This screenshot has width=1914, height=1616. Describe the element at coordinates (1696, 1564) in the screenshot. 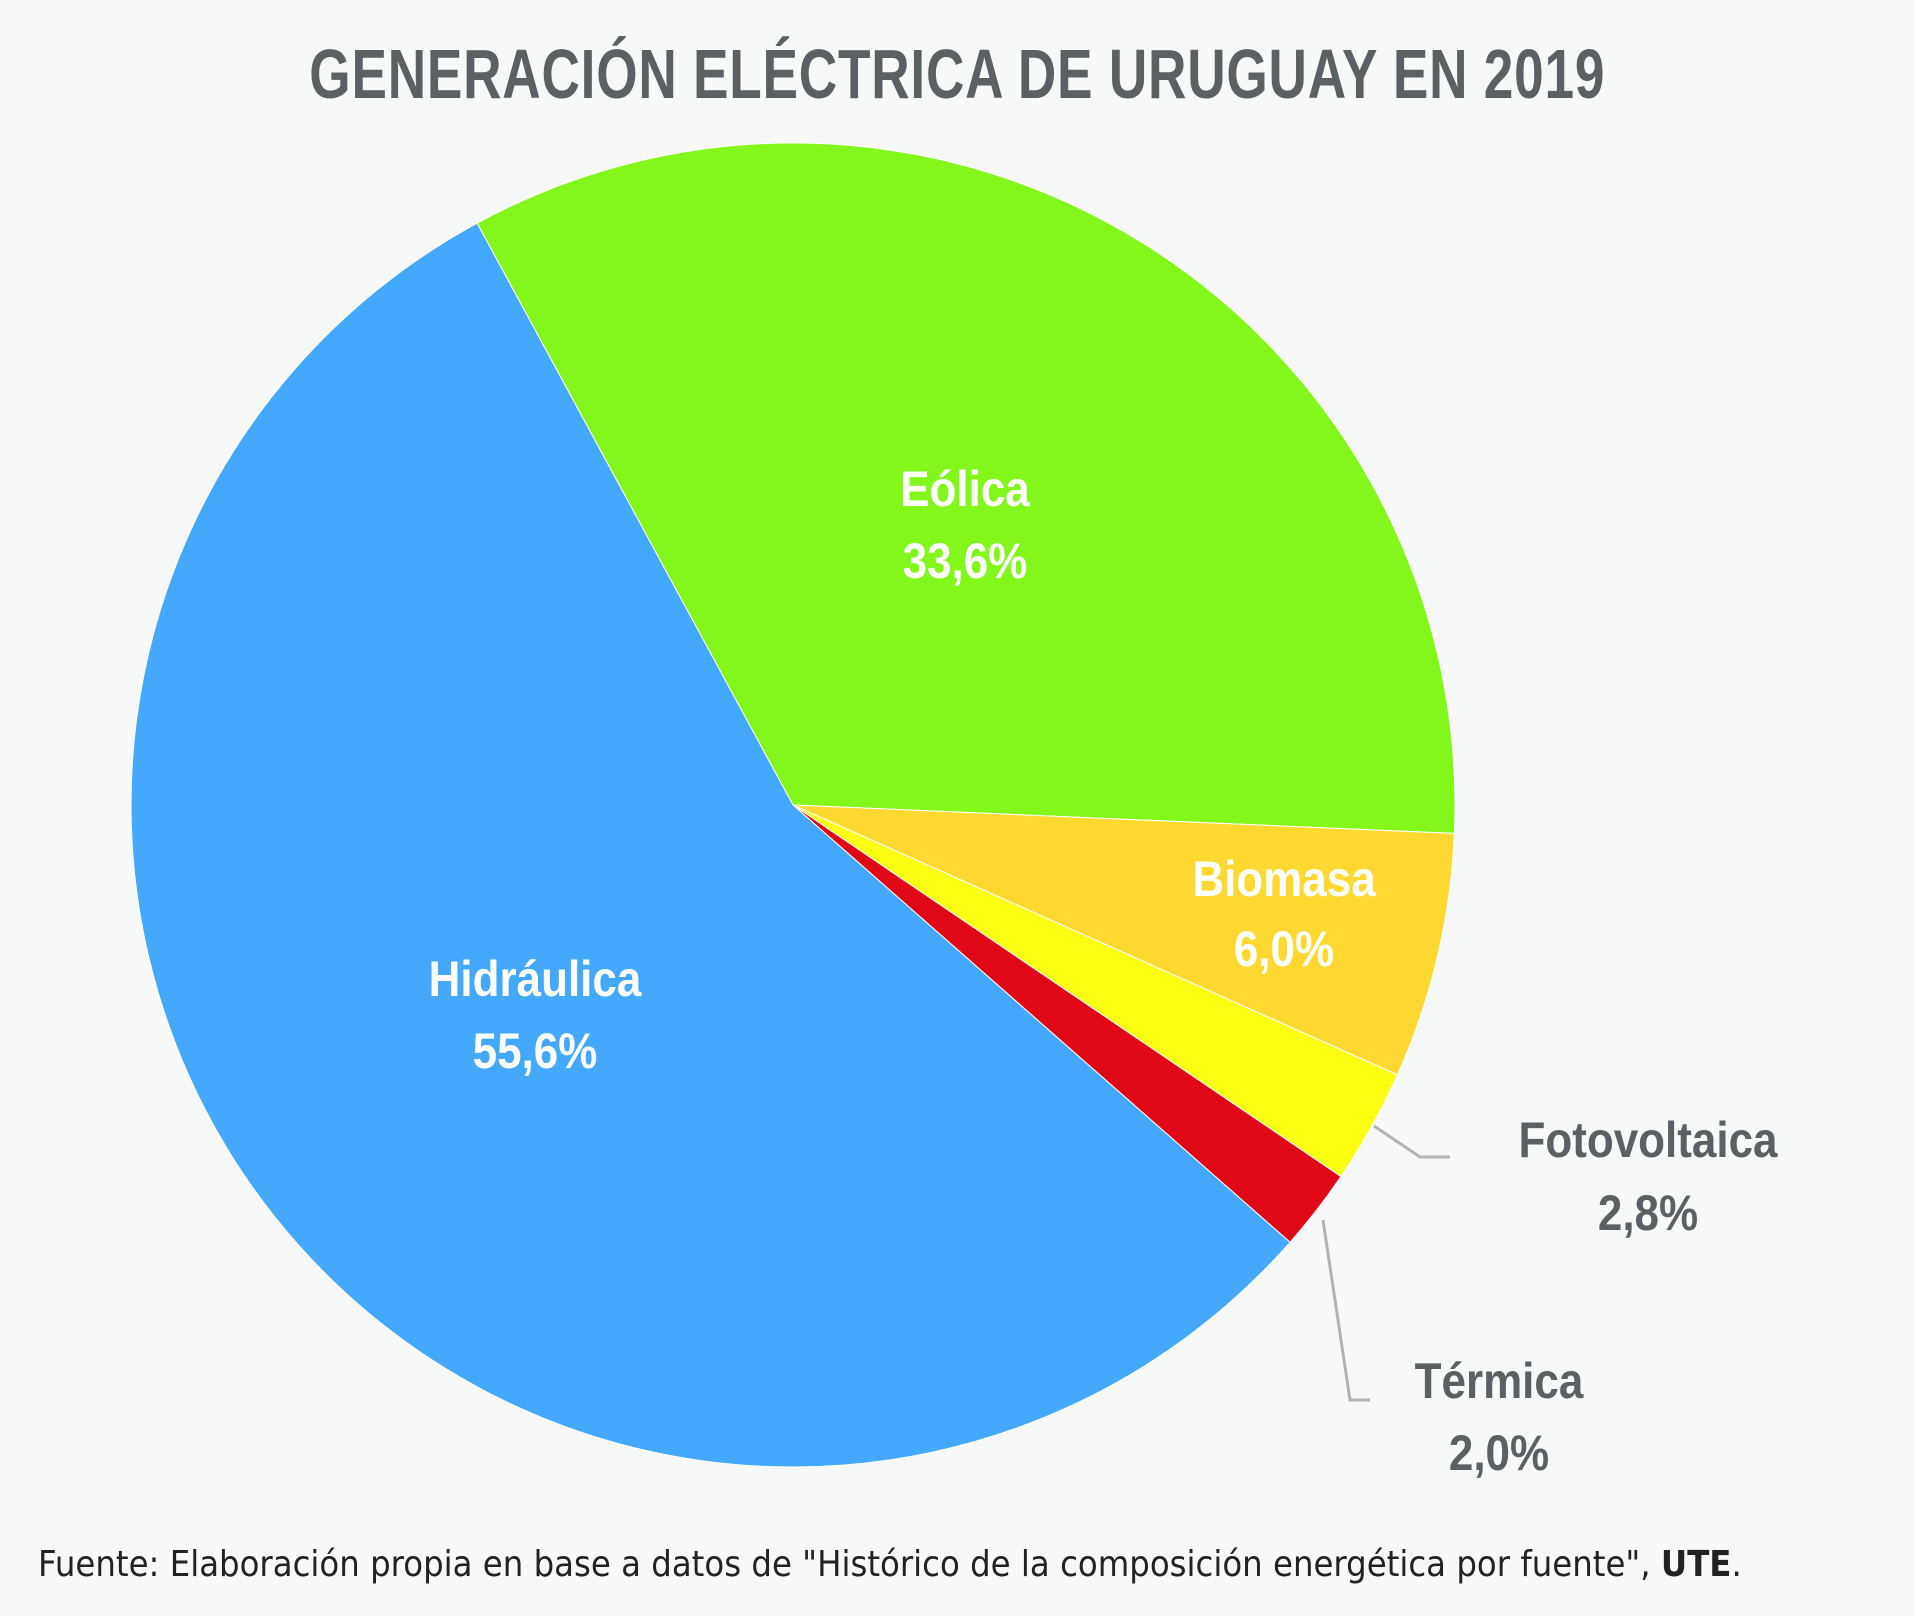

I see `source-org: UTE` at that location.